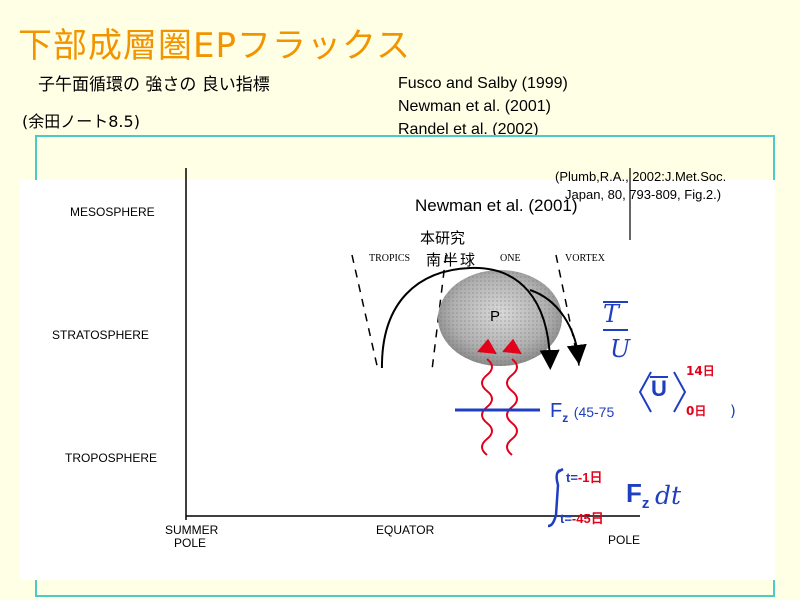 This screenshot has height=600, width=800. Describe the element at coordinates (496, 205) in the screenshot. I see `newman-label: Newman et al. (2001)` at that location.